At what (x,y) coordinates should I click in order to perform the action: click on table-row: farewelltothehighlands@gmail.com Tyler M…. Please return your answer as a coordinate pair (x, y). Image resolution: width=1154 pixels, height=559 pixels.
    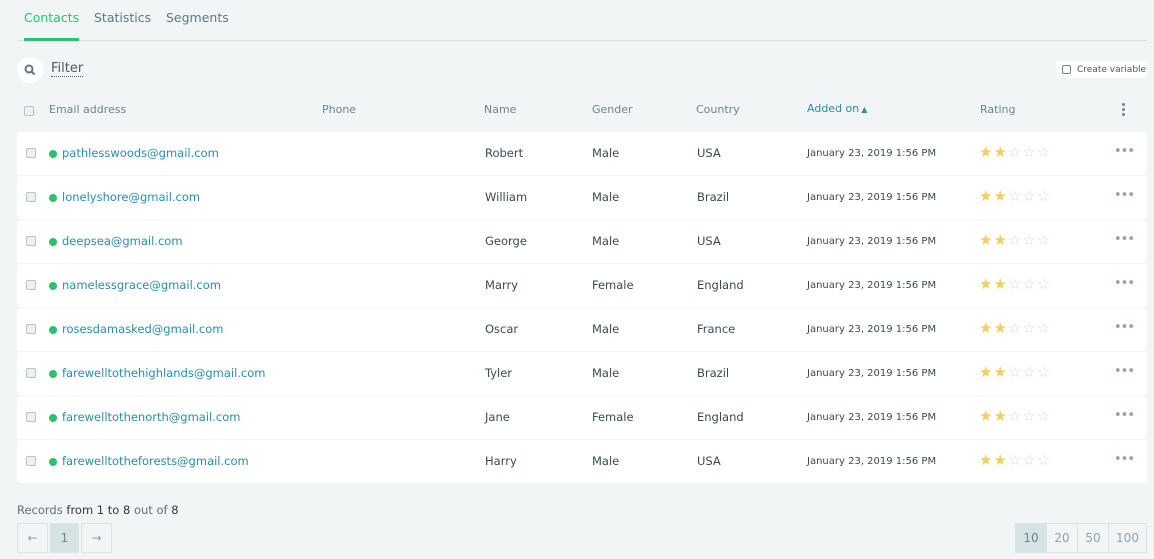
    Looking at the image, I should click on (582, 373).